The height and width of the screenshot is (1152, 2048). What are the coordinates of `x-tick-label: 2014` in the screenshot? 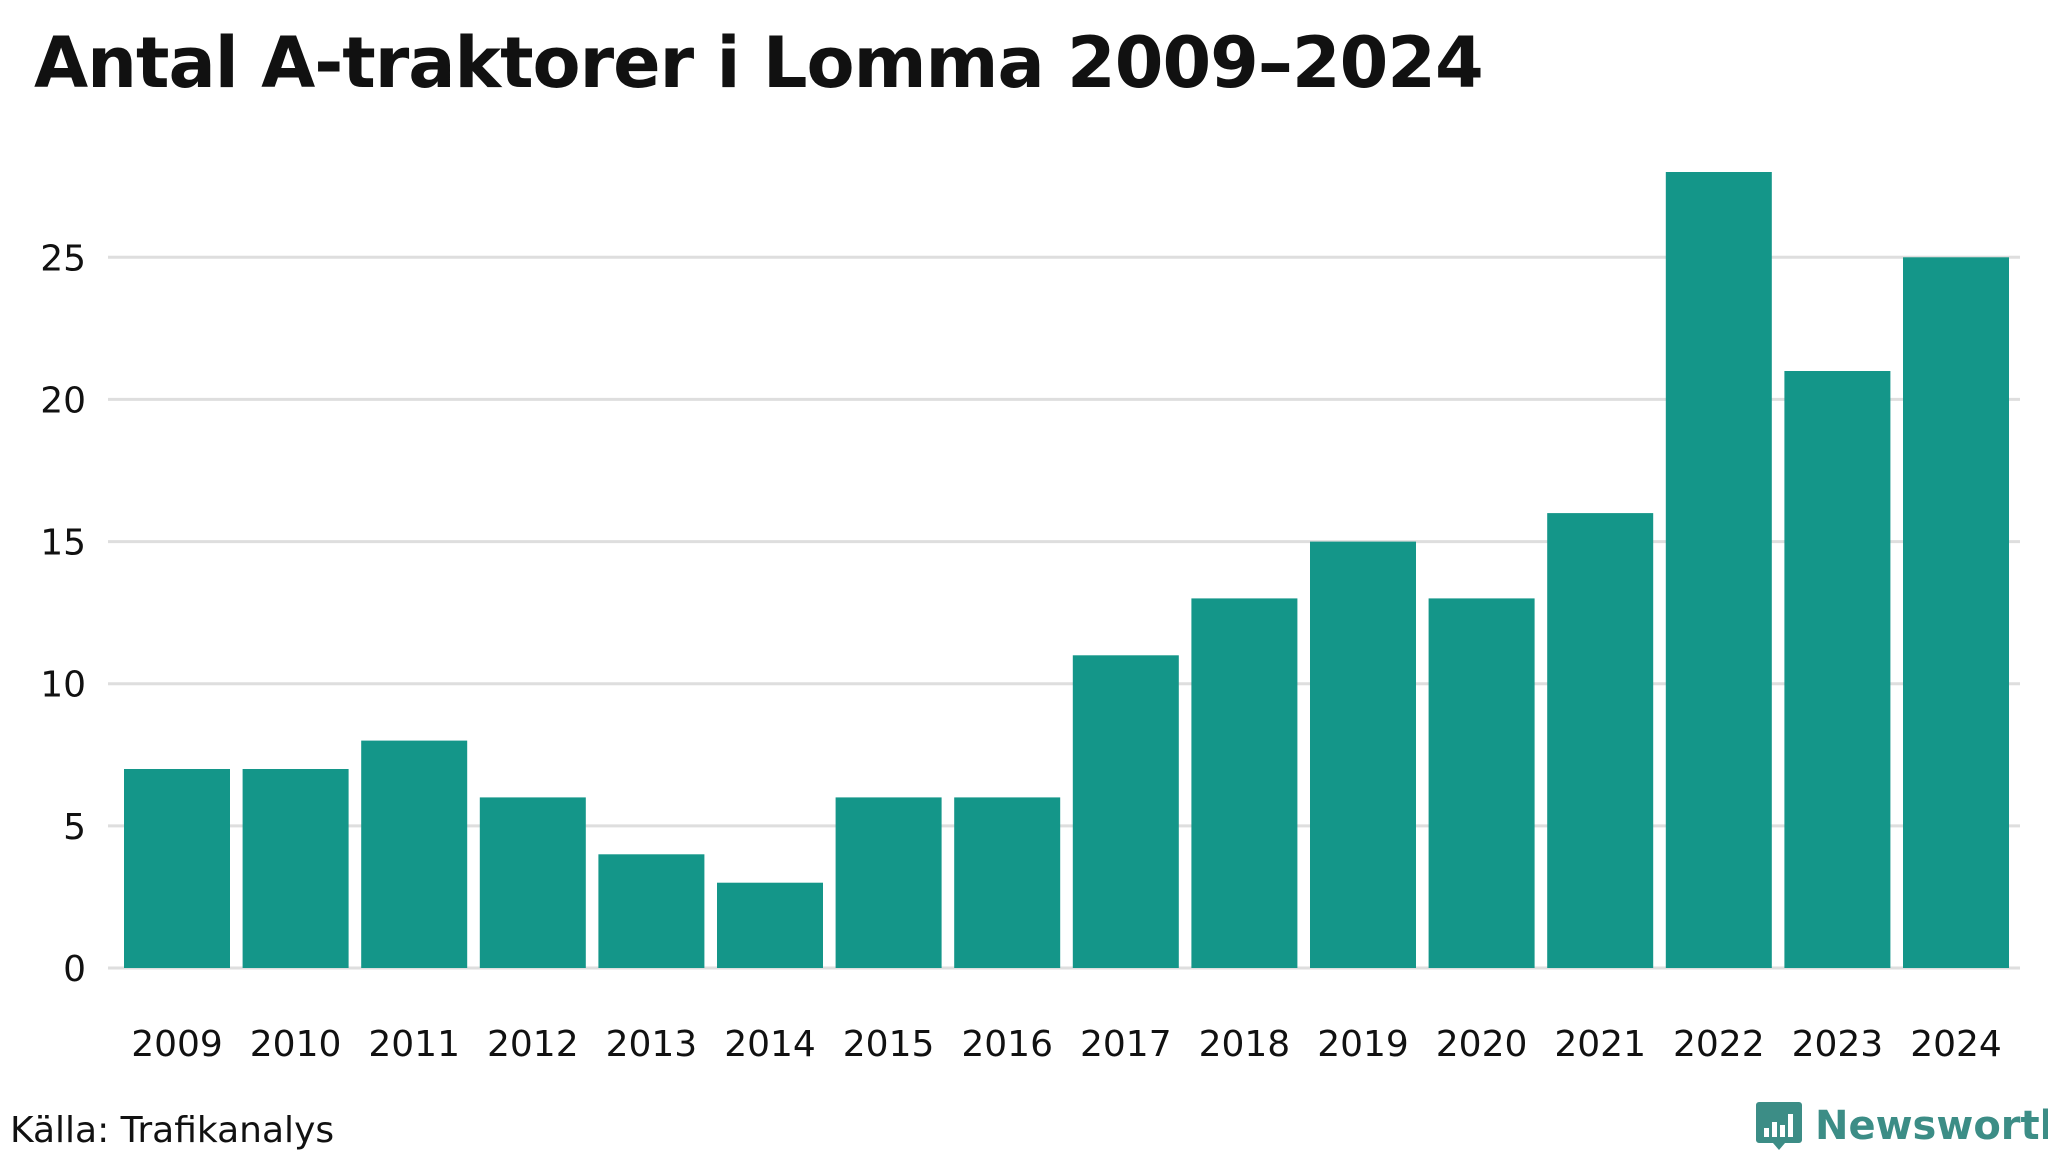 It's located at (770, 1044).